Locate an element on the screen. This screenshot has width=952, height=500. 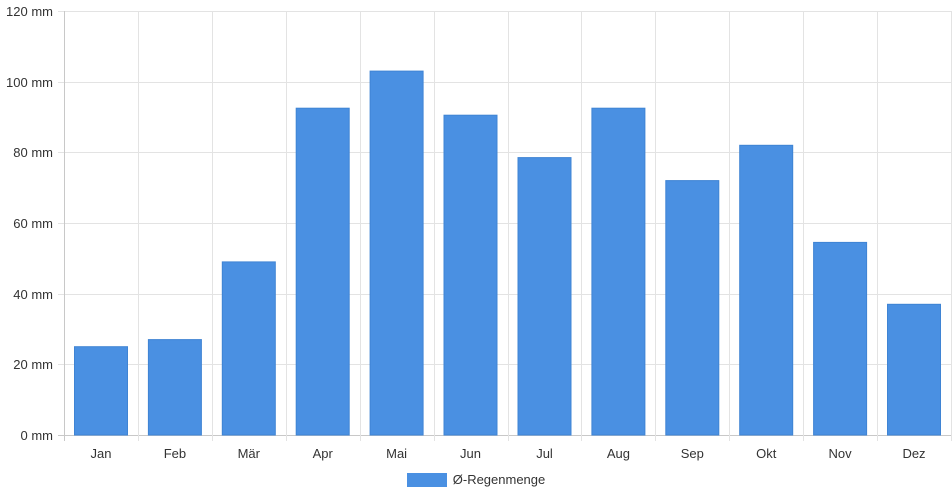
bar-dez is located at coordinates (914, 369).